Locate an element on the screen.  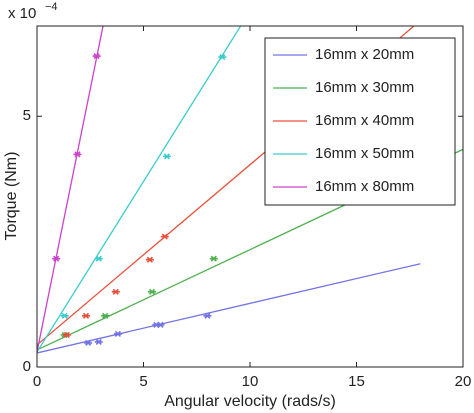
legend-label: 16mm x 20mm is located at coordinates (364, 54).